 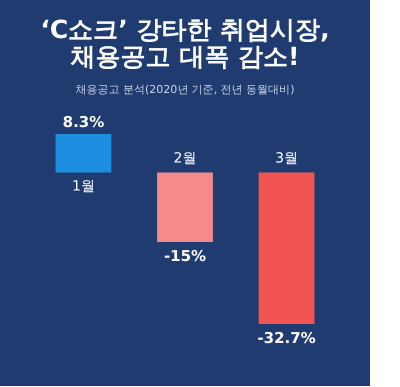 I want to click on text: 채용공고 대폭 감소!, so click(x=185, y=56).